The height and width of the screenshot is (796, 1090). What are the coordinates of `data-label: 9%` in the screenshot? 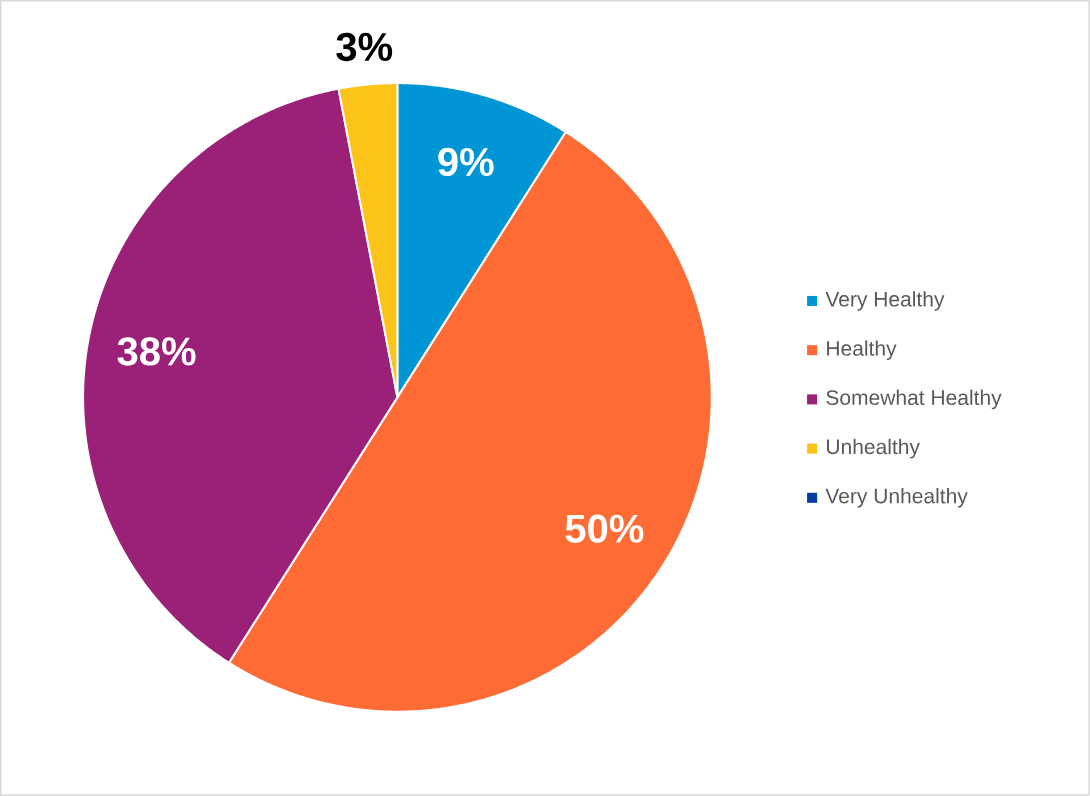 It's located at (466, 162).